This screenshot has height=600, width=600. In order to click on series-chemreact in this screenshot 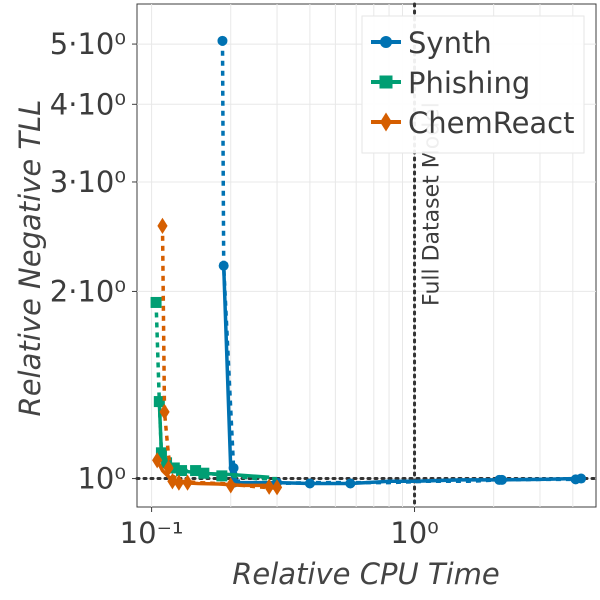, I will do `click(217, 356)`.